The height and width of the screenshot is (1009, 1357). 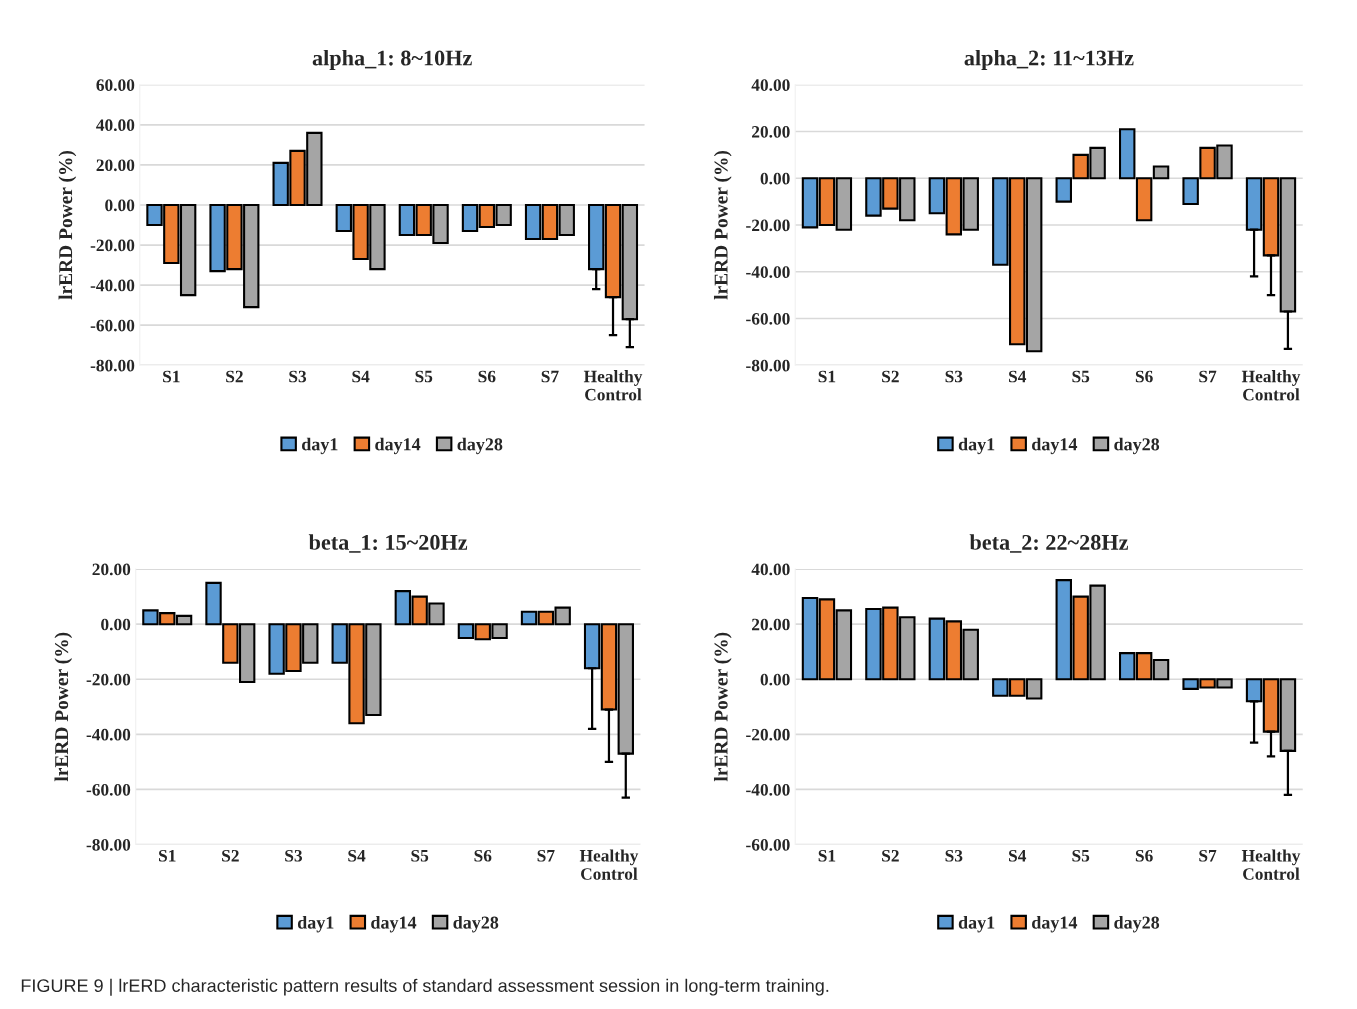 What do you see at coordinates (115, 85) in the screenshot?
I see `y-tick-label: 60.00` at bounding box center [115, 85].